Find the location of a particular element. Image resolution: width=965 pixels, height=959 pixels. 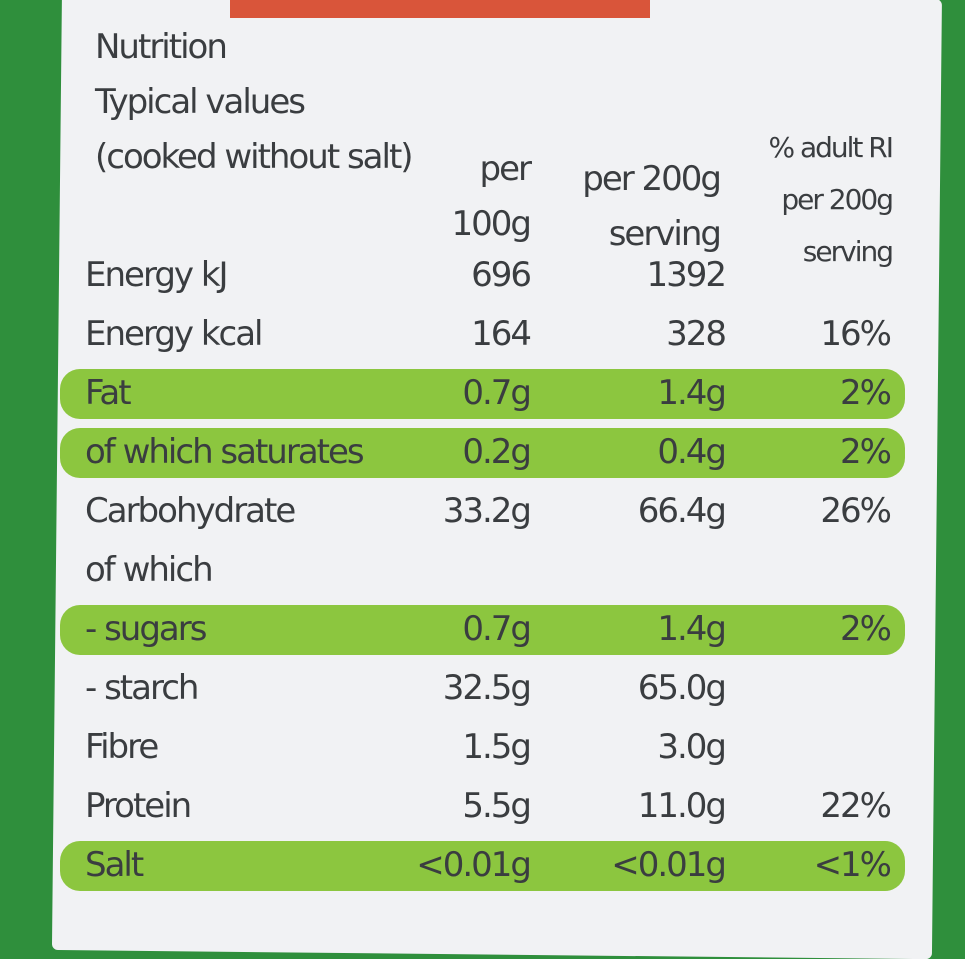

row-label: - sugars is located at coordinates (146, 629).